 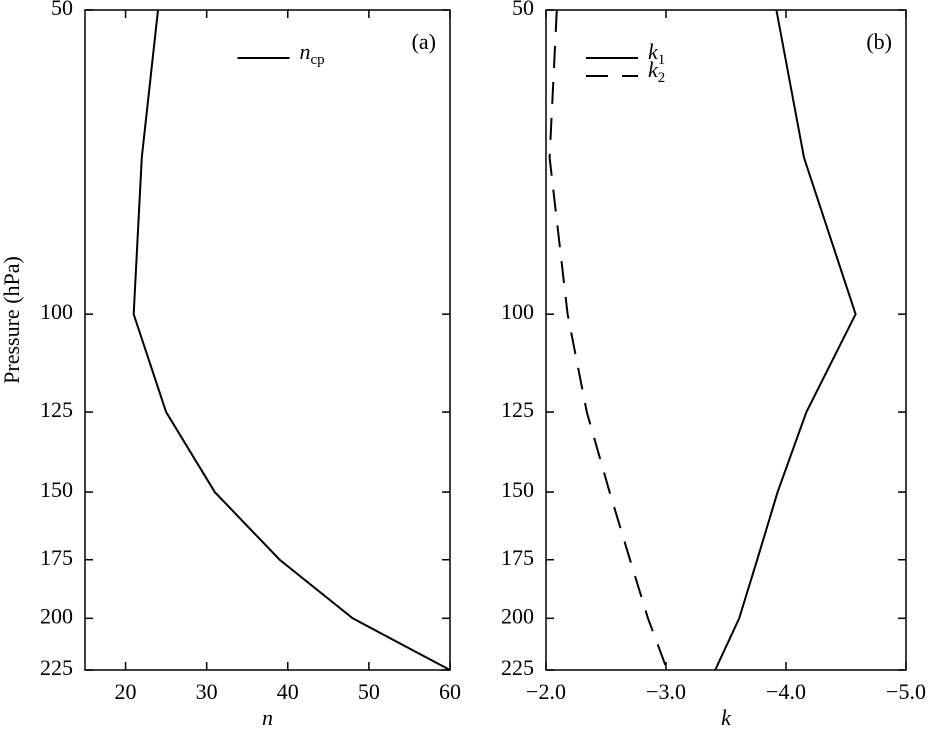 What do you see at coordinates (288, 691) in the screenshot?
I see `x-tick-label: 40` at bounding box center [288, 691].